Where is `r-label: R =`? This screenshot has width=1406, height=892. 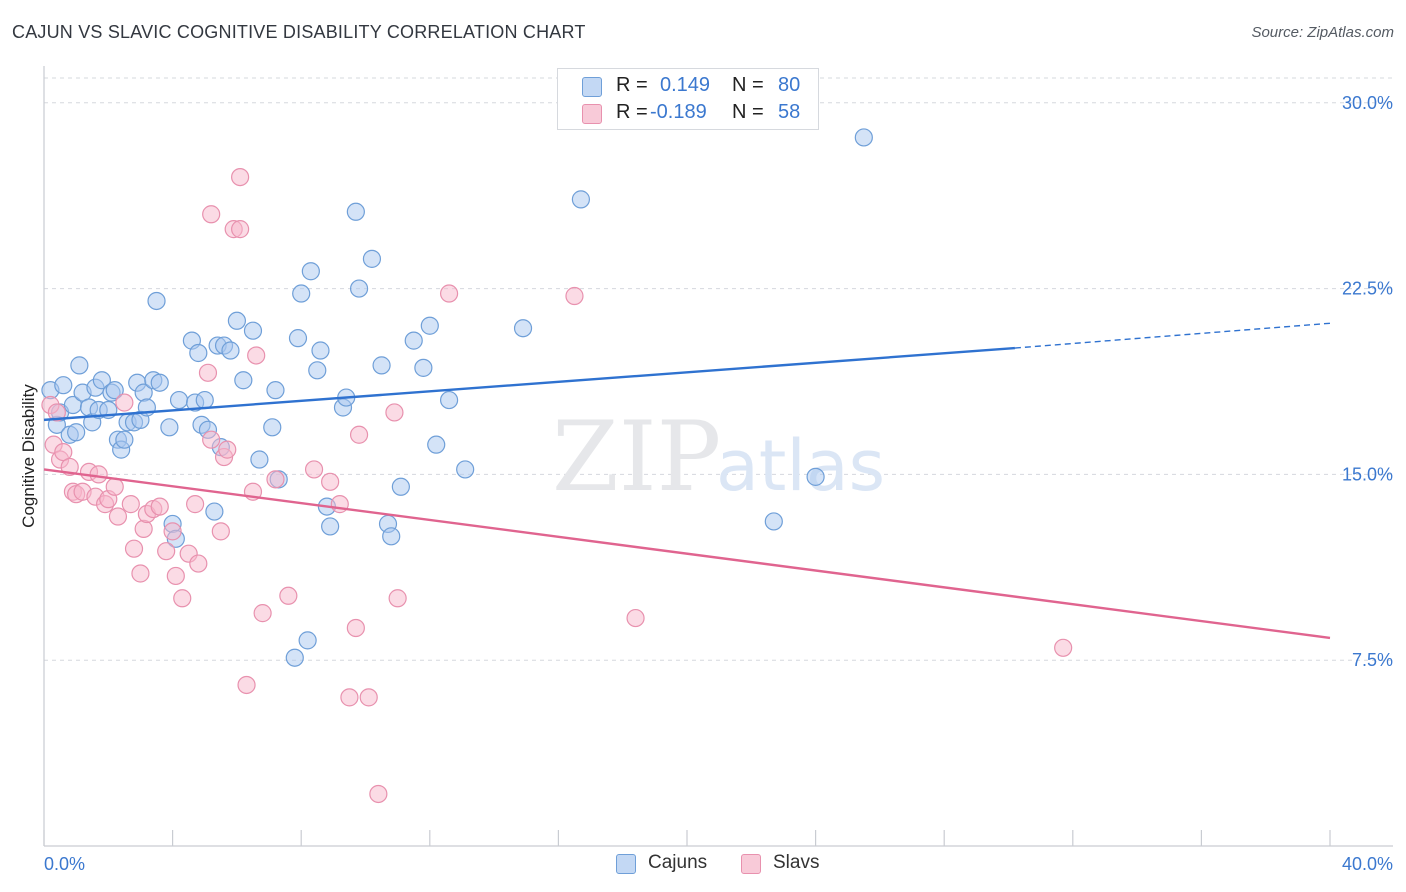 r-label: R = is located at coordinates (632, 112).